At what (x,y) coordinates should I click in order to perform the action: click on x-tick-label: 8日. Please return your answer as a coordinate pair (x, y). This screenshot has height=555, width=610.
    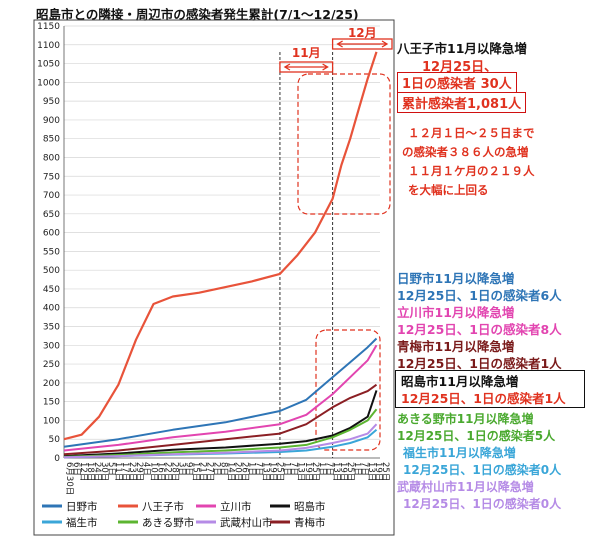
    Looking at the image, I should click on (223, 469).